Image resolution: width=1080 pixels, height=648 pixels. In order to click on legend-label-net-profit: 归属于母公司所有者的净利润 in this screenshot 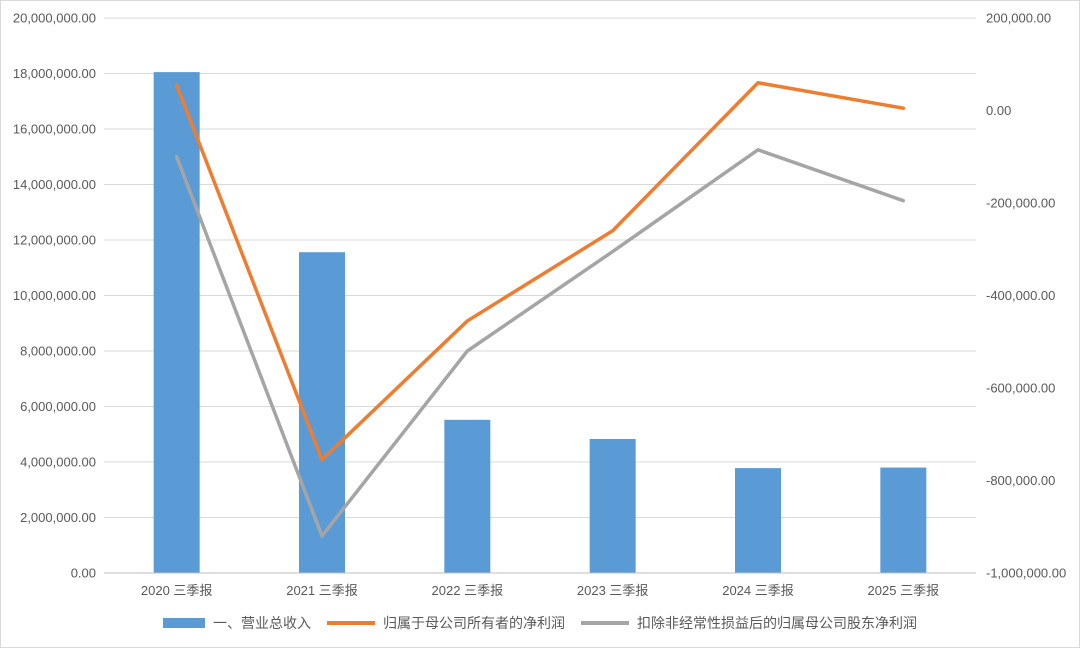, I will do `click(474, 624)`.